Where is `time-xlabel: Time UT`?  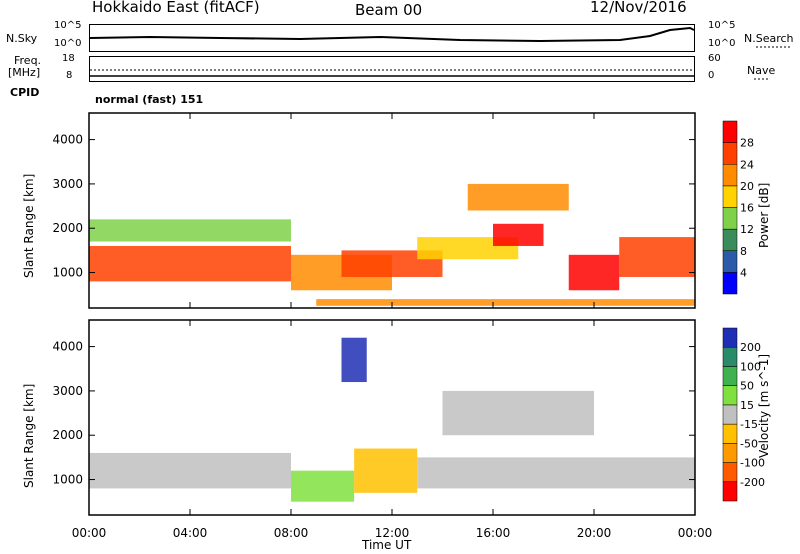
time-xlabel: Time UT is located at coordinates (387, 545).